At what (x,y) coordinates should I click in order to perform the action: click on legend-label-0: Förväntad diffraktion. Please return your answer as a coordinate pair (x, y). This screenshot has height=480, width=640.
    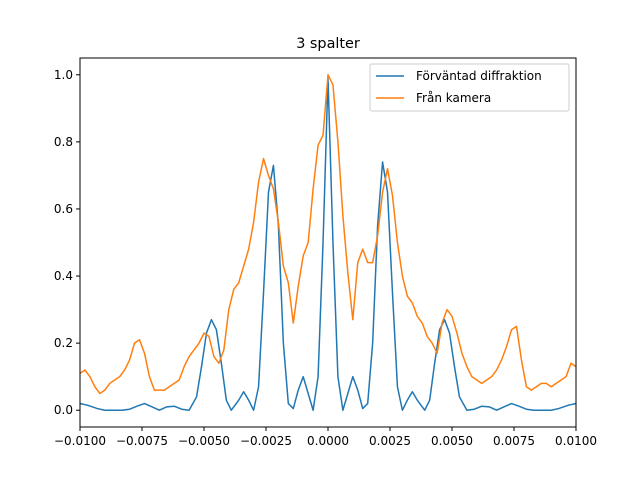
    Looking at the image, I should click on (479, 76).